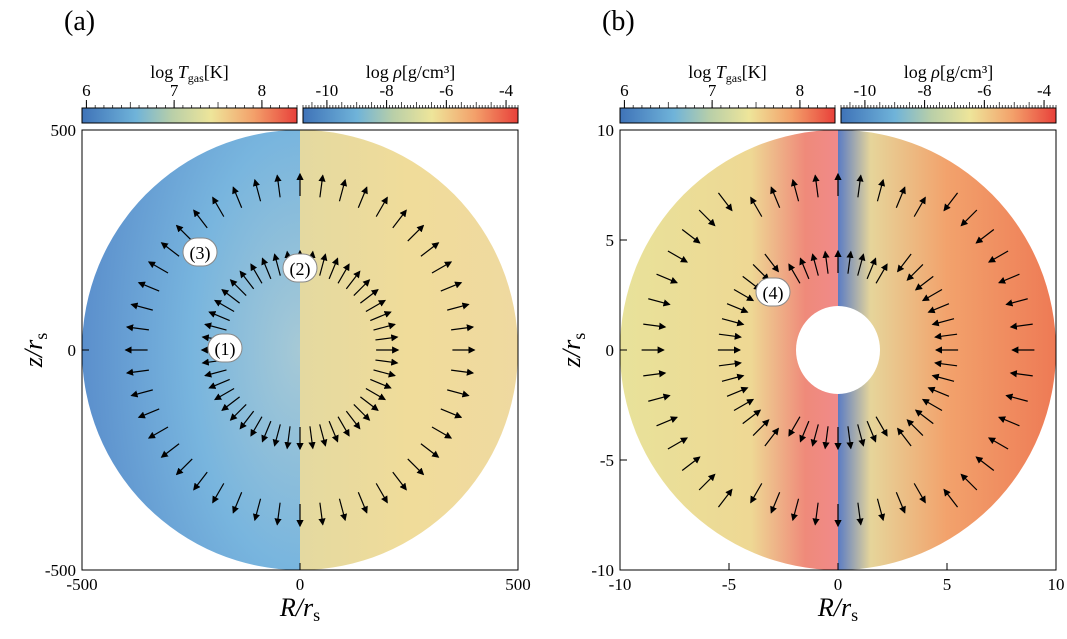 The height and width of the screenshot is (639, 1067). I want to click on x-tick-label: 10, so click(1056, 584).